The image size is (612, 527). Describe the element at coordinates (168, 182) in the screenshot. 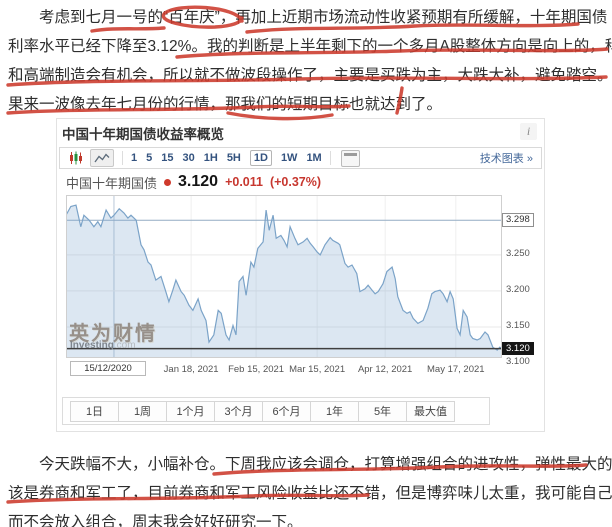

I see `series-dot-icon` at that location.